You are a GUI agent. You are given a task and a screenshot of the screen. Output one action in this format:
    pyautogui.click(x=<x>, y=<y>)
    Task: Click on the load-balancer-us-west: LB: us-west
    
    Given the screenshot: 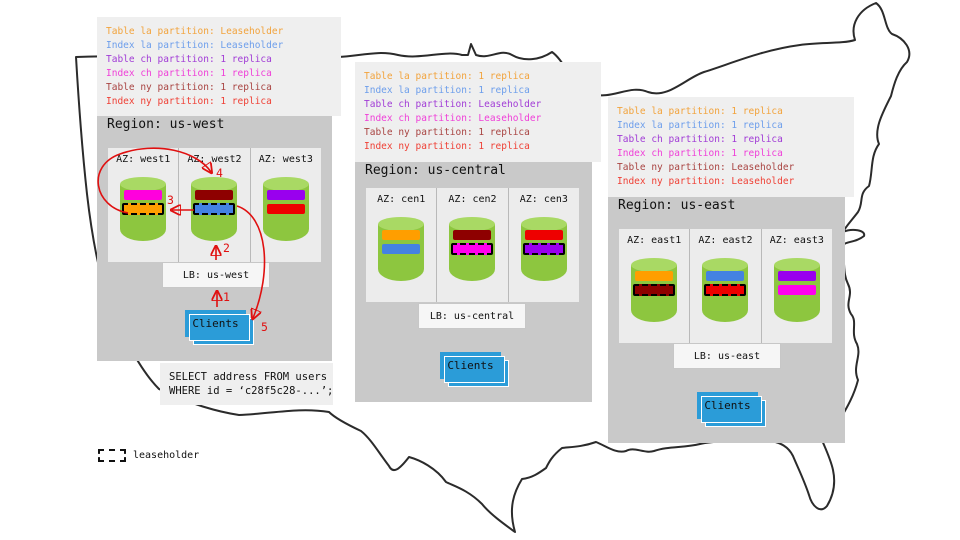 What is the action you would take?
    pyautogui.click(x=216, y=275)
    